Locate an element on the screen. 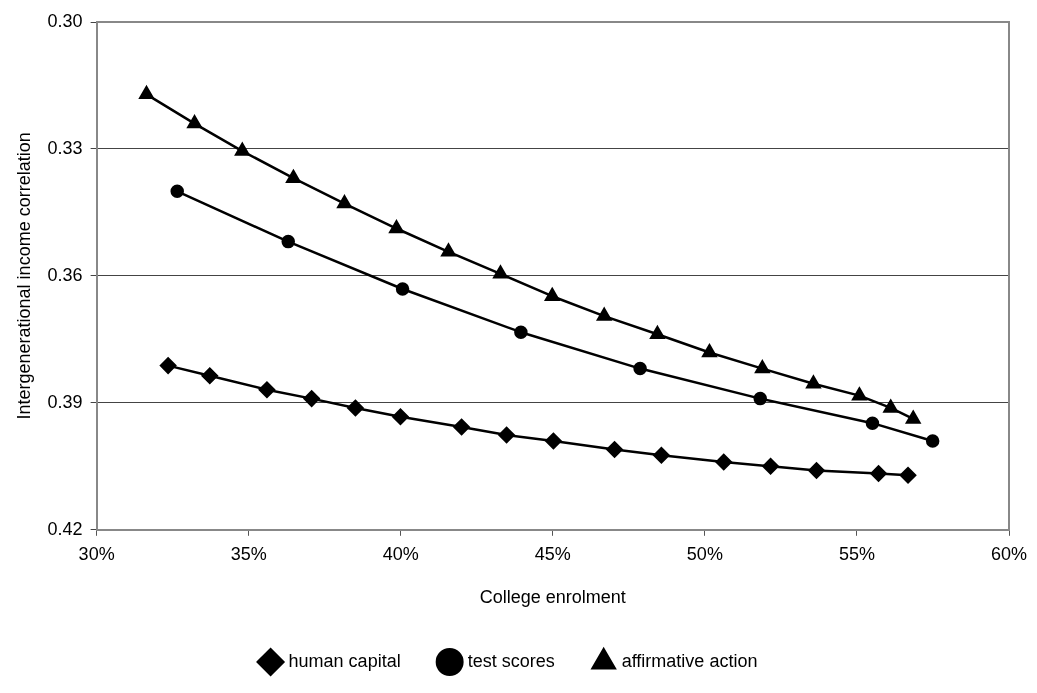 The image size is (1037, 693). legend-label: test scores is located at coordinates (511, 660).